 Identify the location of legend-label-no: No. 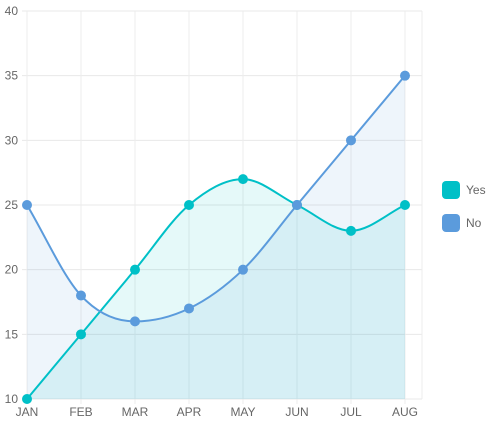
(474, 223).